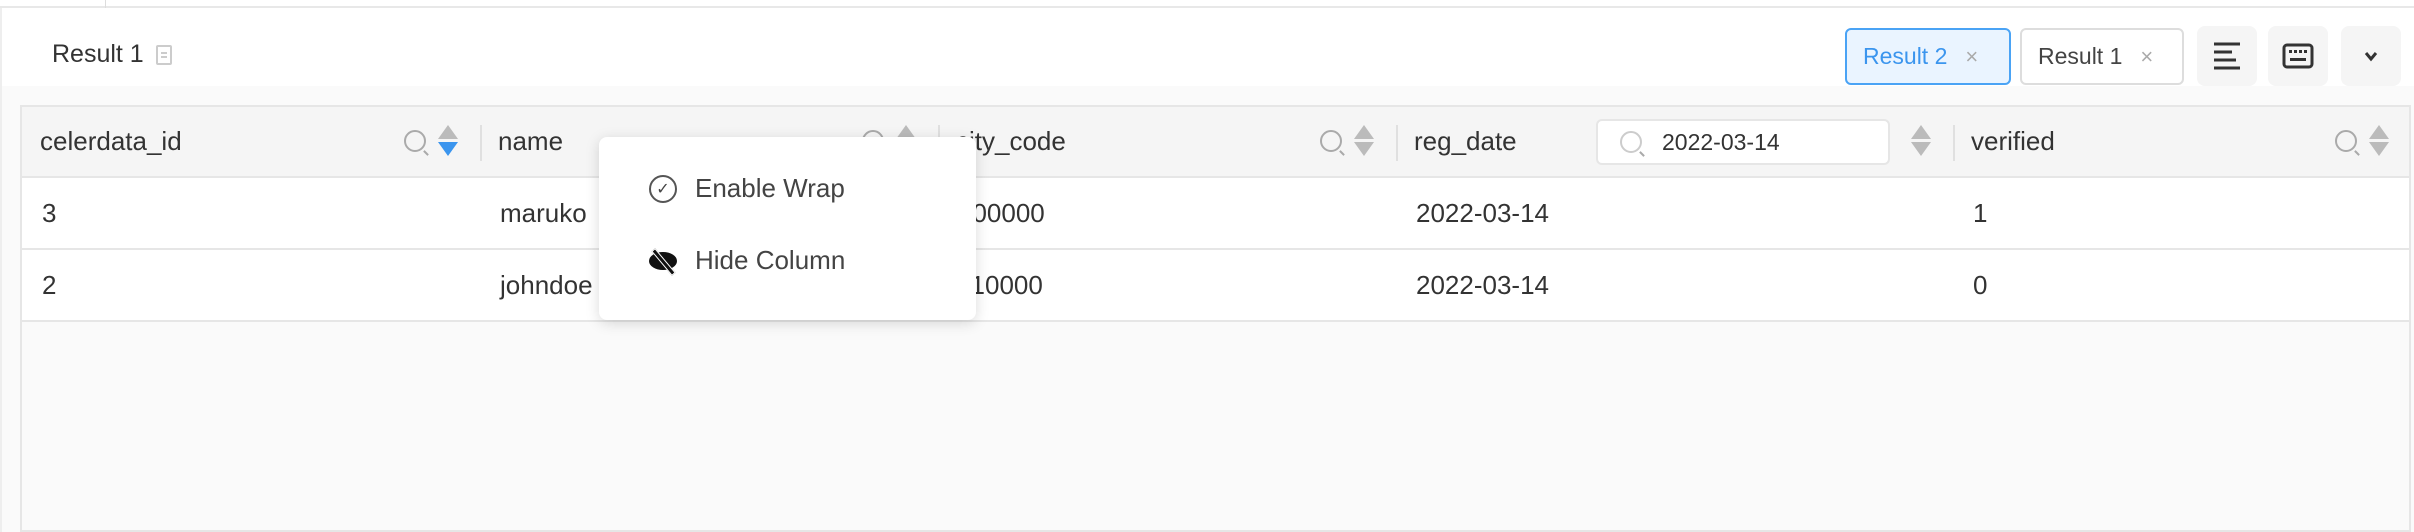 This screenshot has height=532, width=2414. What do you see at coordinates (111, 141) in the screenshot?
I see `column-label: celerdata_id` at bounding box center [111, 141].